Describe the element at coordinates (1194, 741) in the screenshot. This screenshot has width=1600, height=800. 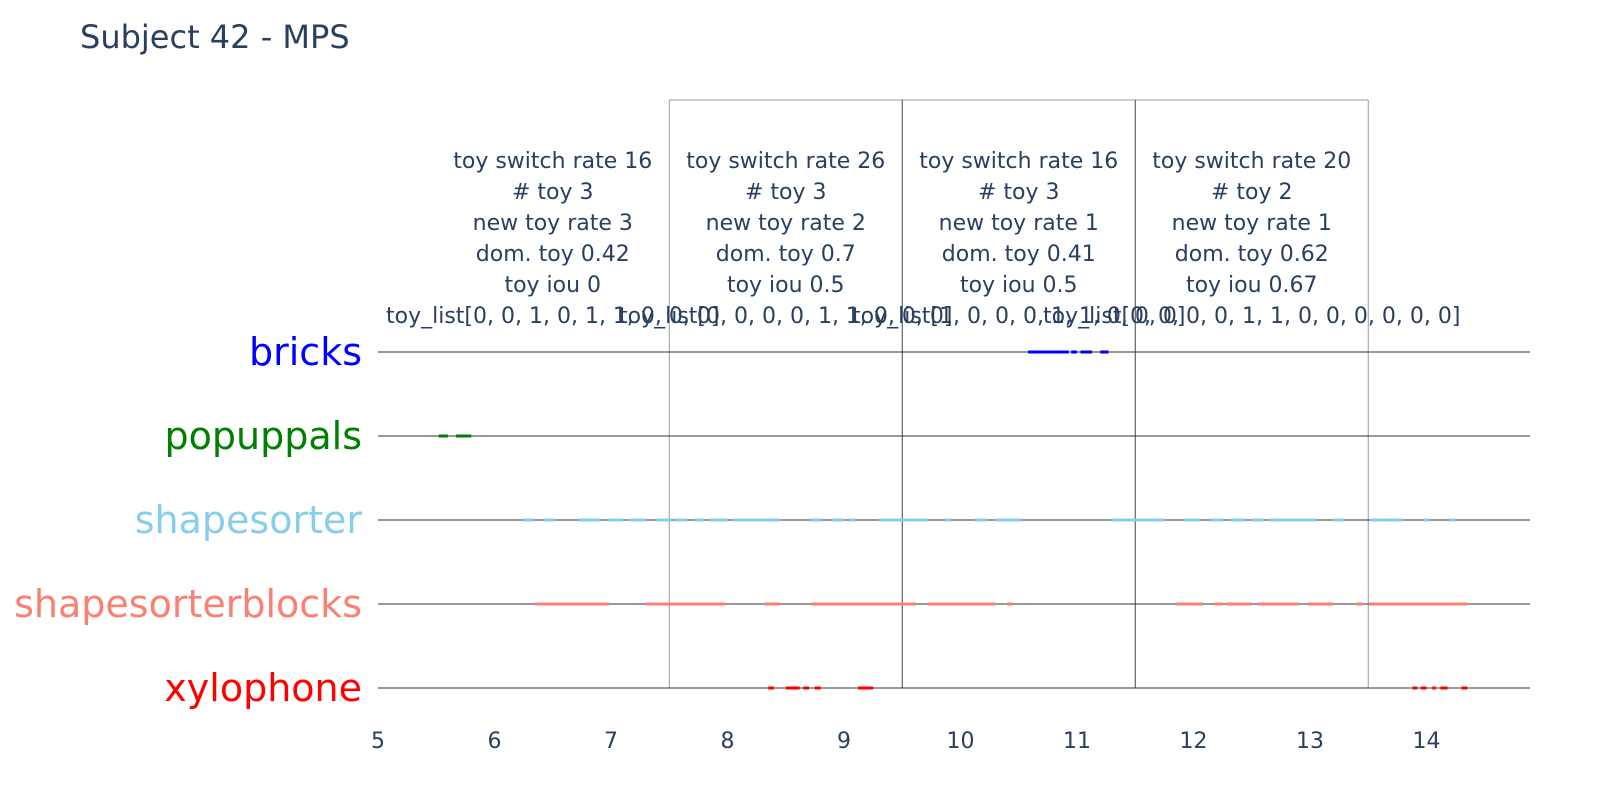
I see `x-tick-label: 12` at that location.